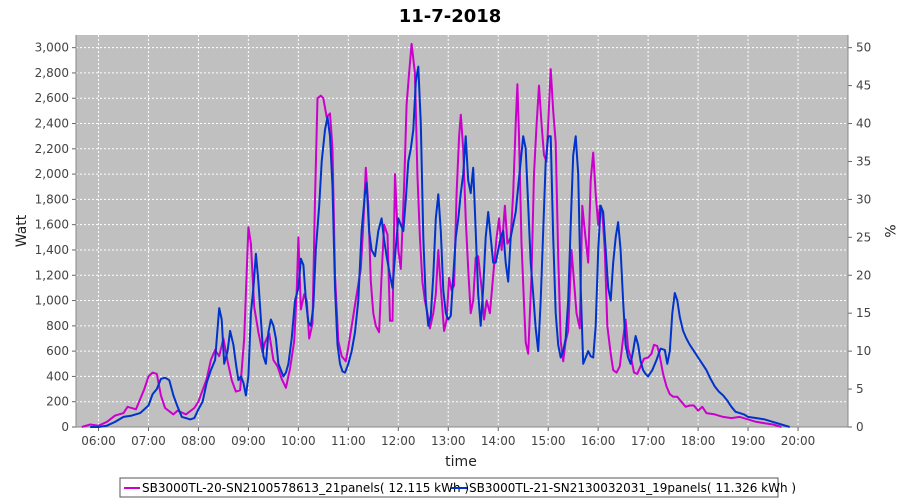  I want to click on y2-tick-label: 25, so click(863, 237).